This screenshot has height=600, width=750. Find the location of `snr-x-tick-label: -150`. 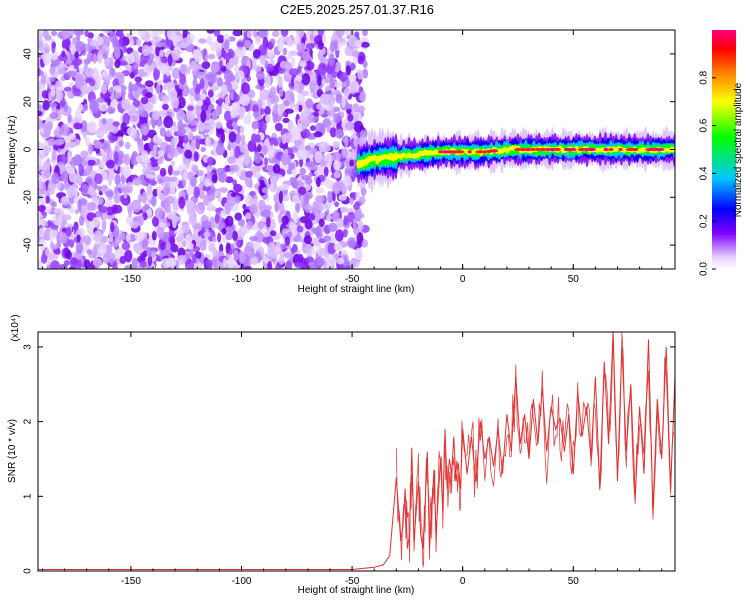

snr-x-tick-label: -150 is located at coordinates (131, 581).